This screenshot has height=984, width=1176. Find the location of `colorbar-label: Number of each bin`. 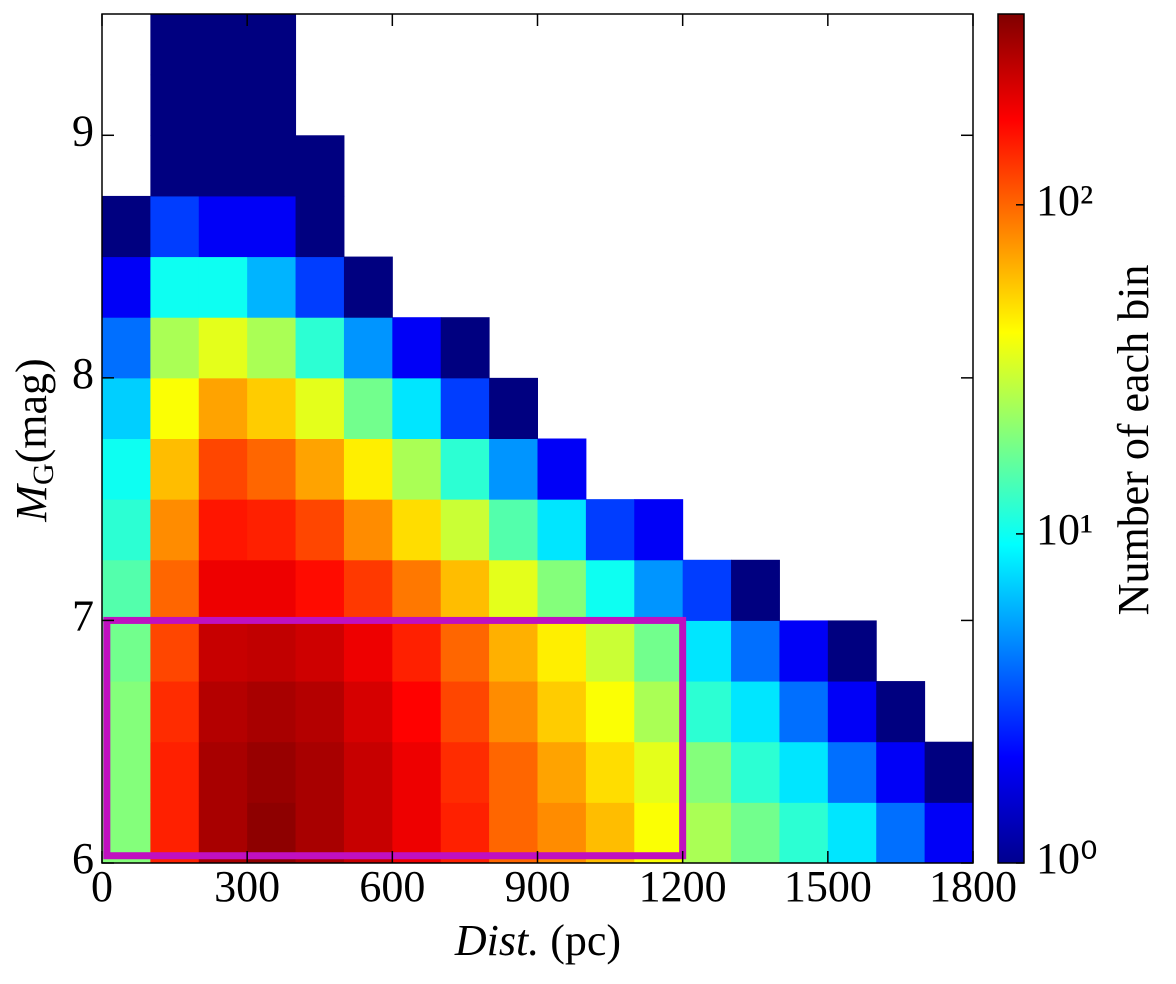

colorbar-label: Number of each bin is located at coordinates (1133, 440).